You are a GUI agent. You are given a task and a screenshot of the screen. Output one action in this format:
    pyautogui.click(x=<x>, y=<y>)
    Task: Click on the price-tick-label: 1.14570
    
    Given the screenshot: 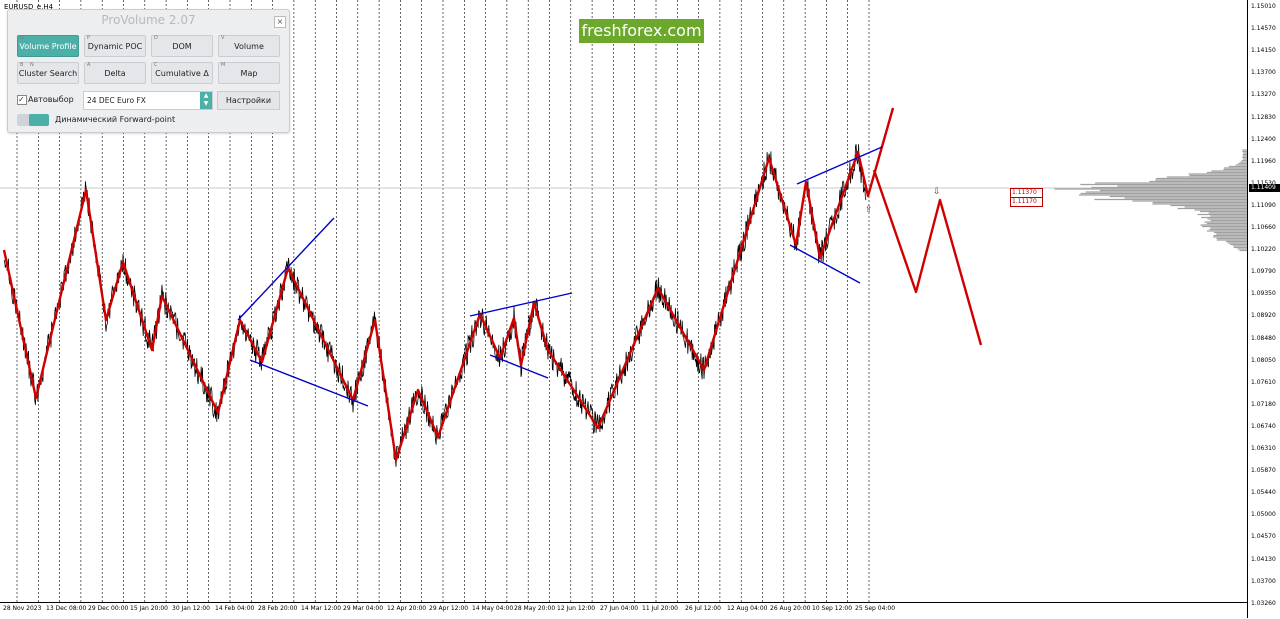 What is the action you would take?
    pyautogui.click(x=1263, y=29)
    